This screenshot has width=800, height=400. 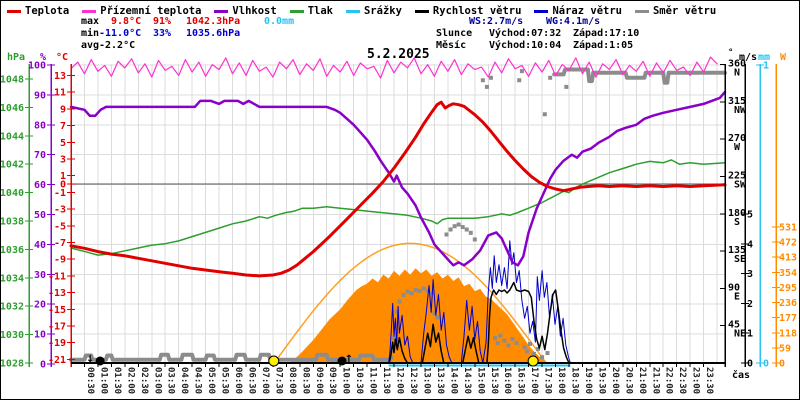 What do you see at coordinates (740, 110) in the screenshot?
I see `svg-text: NW` at bounding box center [740, 110].